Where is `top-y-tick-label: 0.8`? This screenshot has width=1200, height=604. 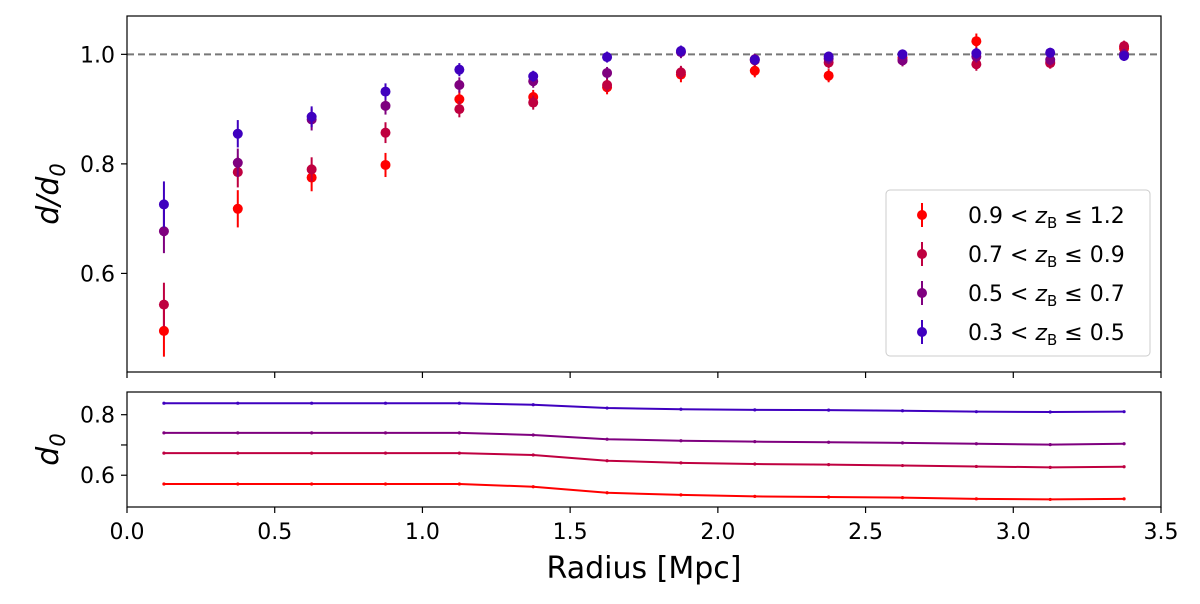 top-y-tick-label: 0.8 is located at coordinates (97, 165).